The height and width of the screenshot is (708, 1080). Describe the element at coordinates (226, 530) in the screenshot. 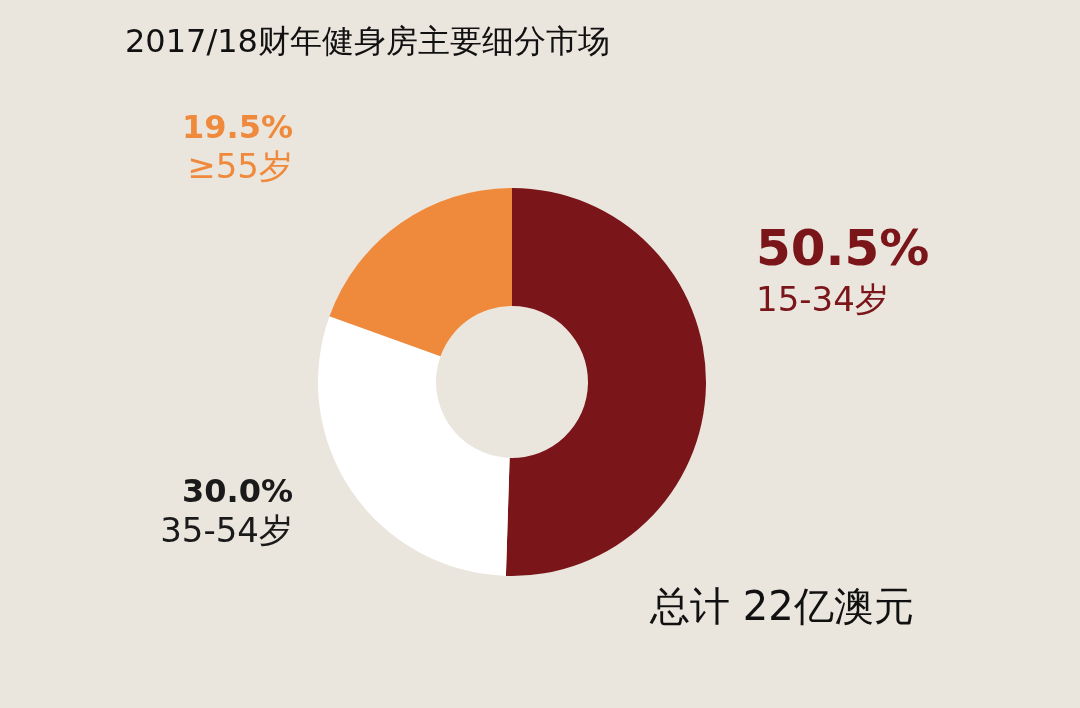

I see `slice-label: 35-54岁` at that location.